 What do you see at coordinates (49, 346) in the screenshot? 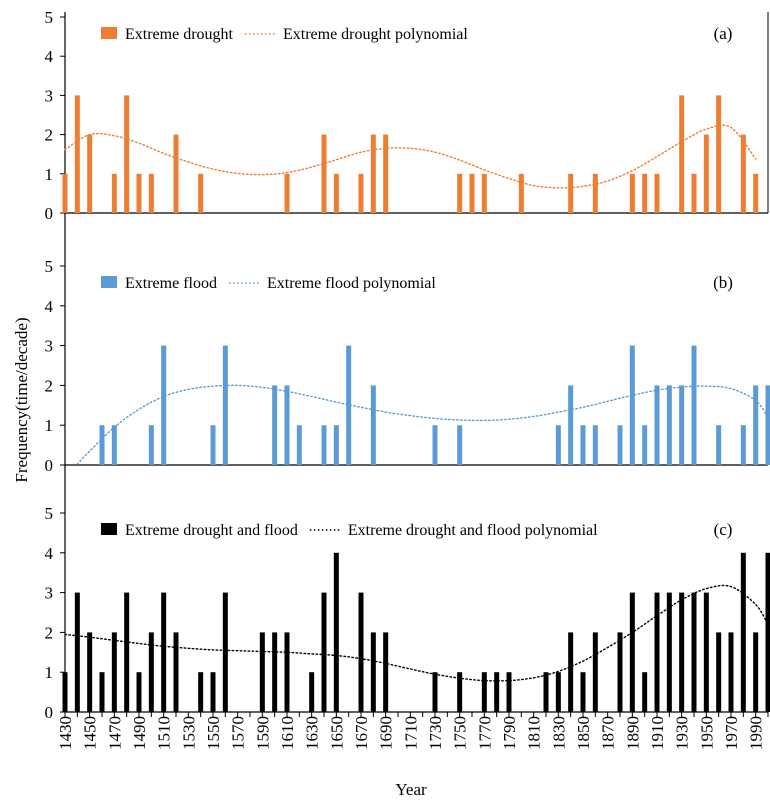
I see `panel-b-y-tick-label: 3` at bounding box center [49, 346].